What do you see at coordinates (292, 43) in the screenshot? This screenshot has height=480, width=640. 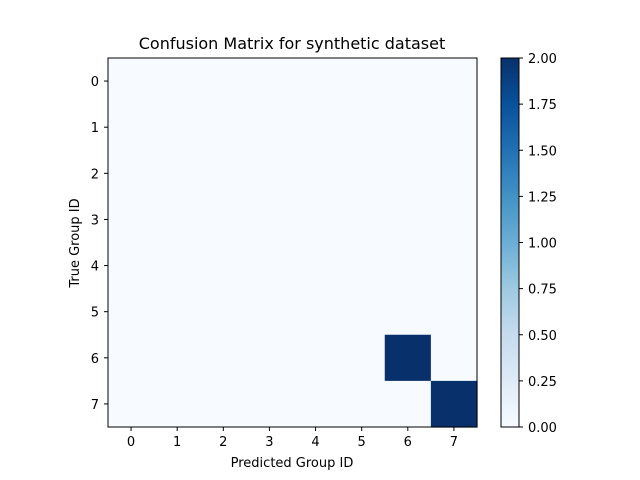 I see `chart-title: Confusion Matrix for synthetic dataset` at bounding box center [292, 43].